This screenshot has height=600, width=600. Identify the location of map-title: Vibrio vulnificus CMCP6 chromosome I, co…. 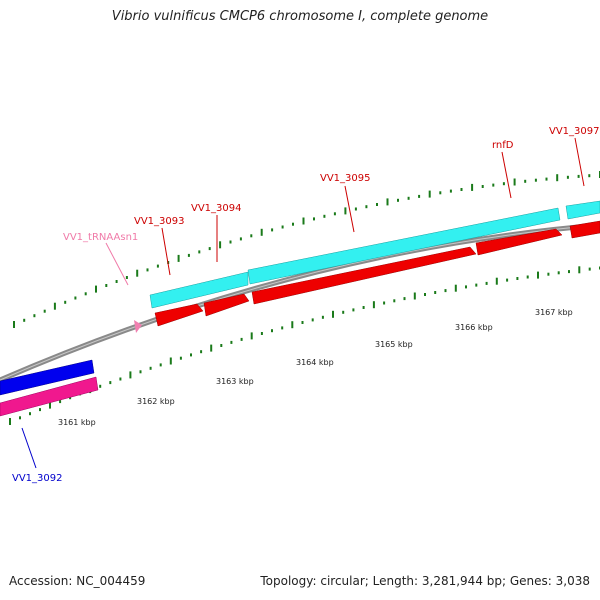
(300, 16).